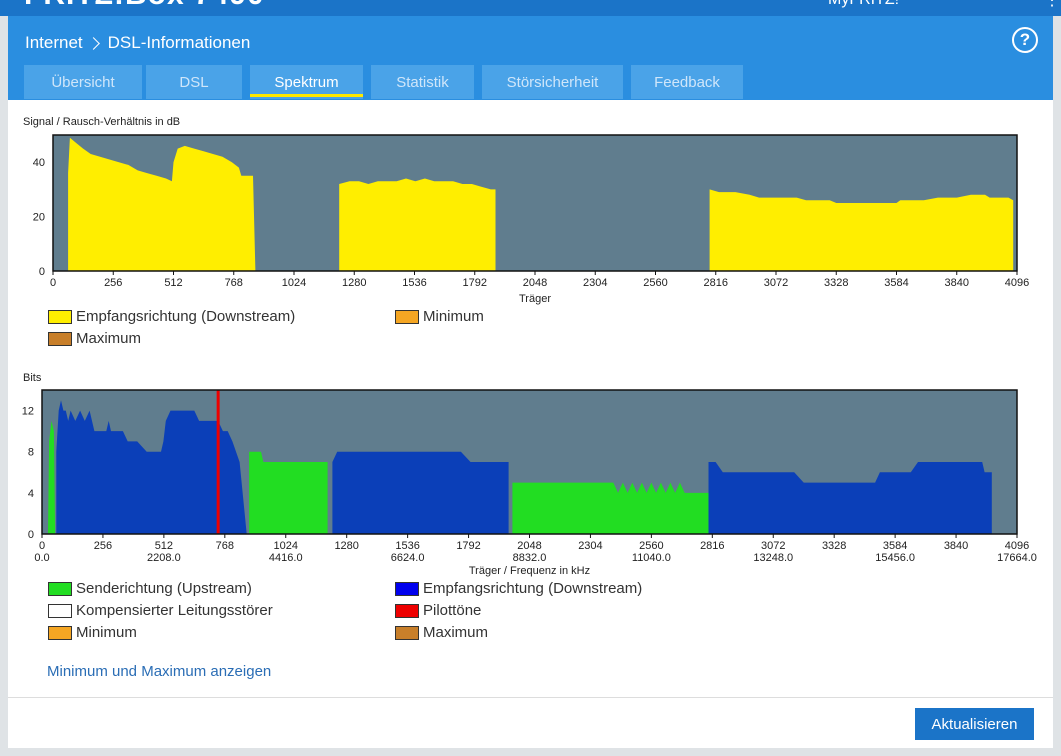 The height and width of the screenshot is (756, 1061). Describe the element at coordinates (39, 163) in the screenshot. I see `y-tick-label: 40` at that location.